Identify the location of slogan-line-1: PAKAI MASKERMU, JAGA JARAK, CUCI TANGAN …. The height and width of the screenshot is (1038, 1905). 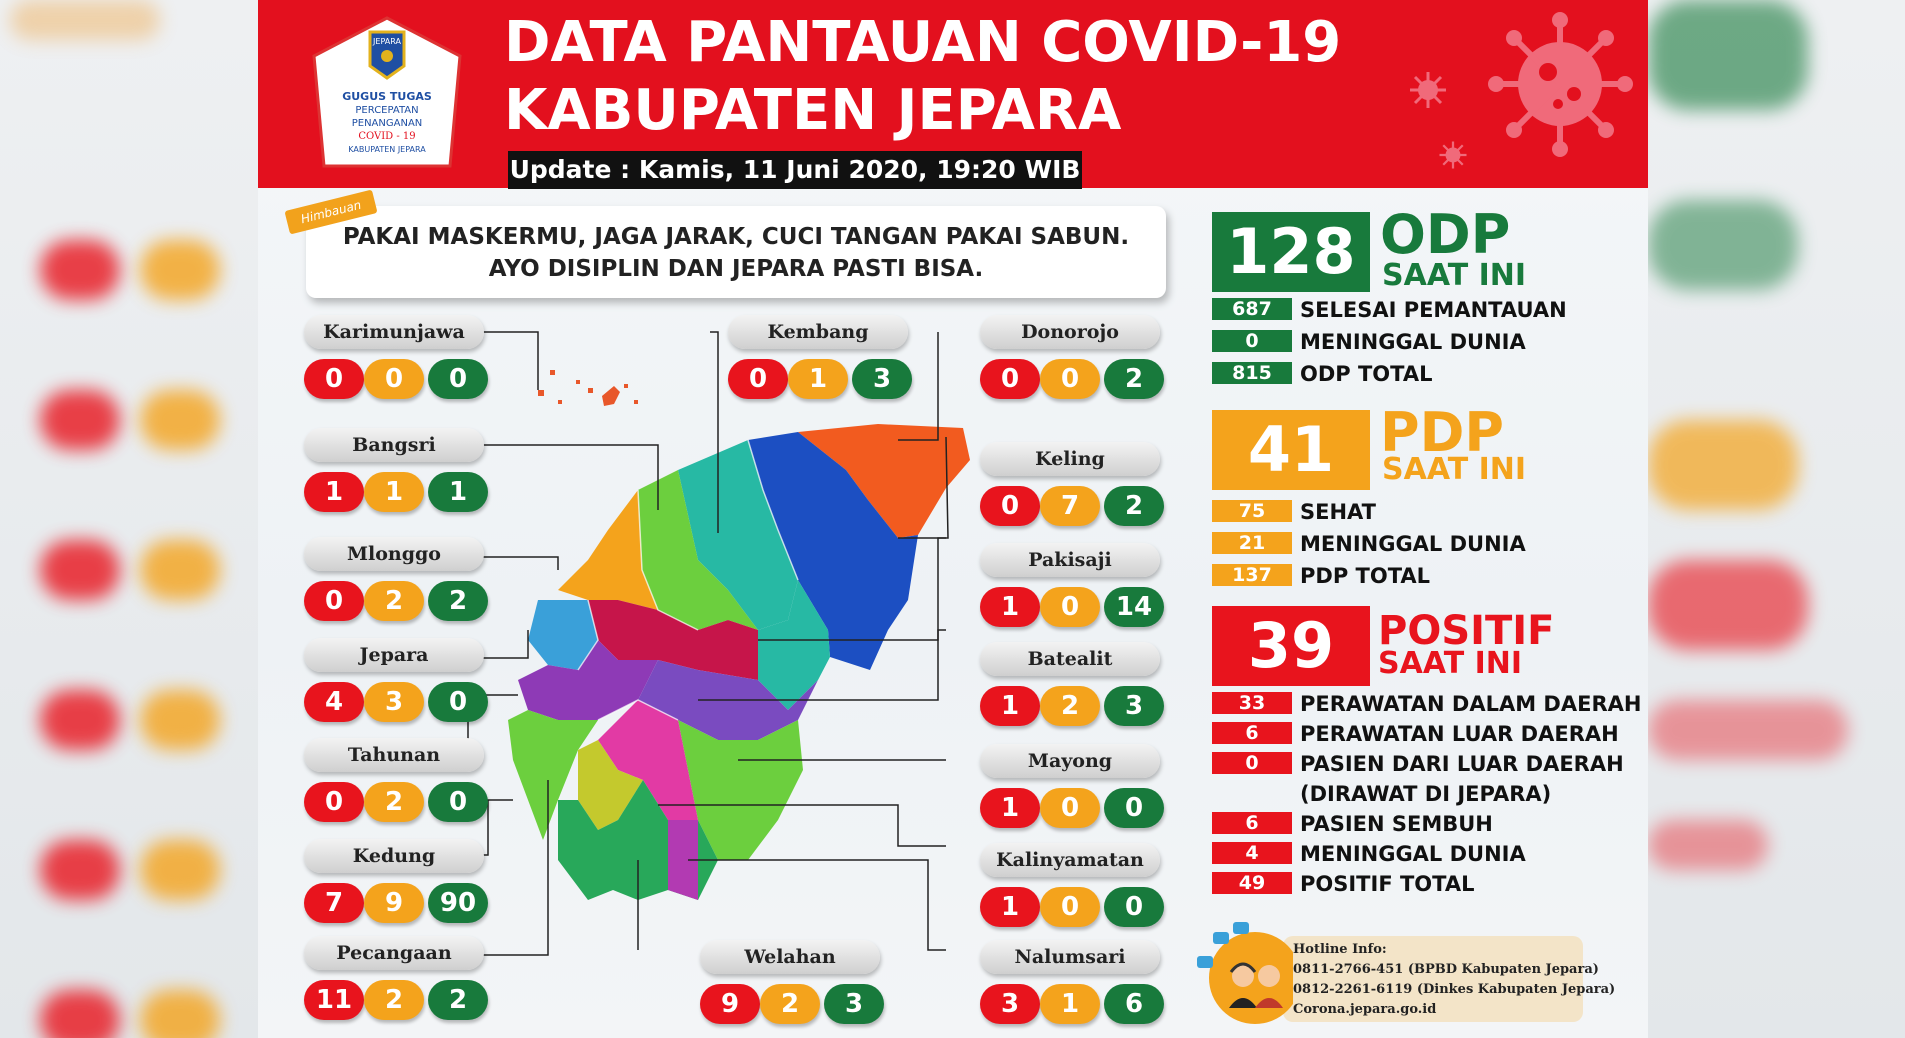
(736, 237).